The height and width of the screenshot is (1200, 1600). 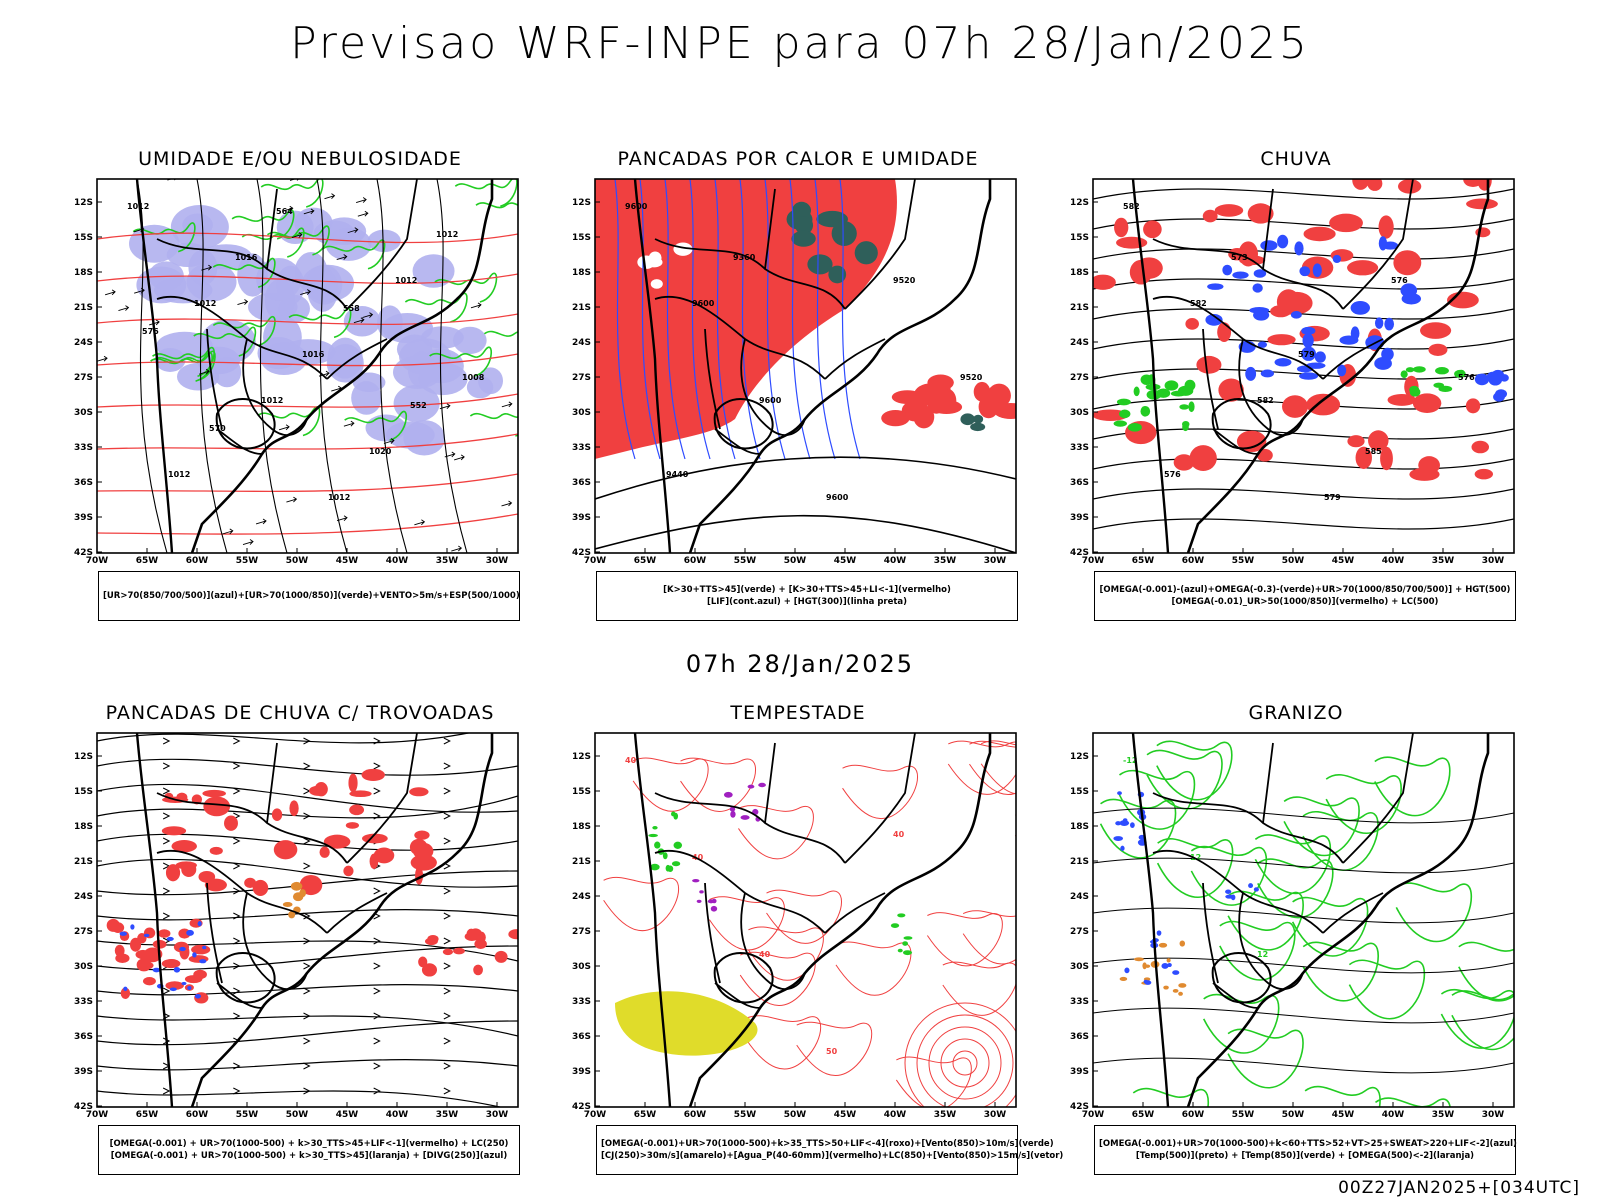 What do you see at coordinates (798, 947) in the screenshot?
I see `panel-tempestade: TEMPESTADE` at bounding box center [798, 947].